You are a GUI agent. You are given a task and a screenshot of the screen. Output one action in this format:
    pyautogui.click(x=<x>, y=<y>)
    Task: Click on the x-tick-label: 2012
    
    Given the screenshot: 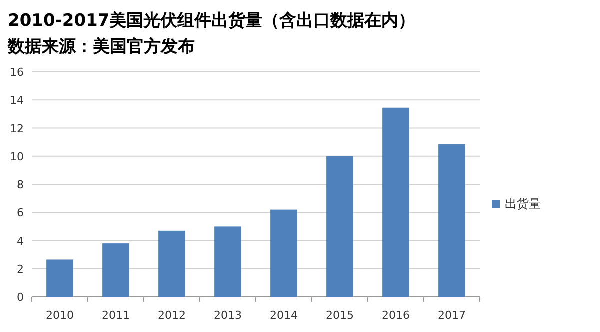 What is the action you would take?
    pyautogui.click(x=172, y=315)
    